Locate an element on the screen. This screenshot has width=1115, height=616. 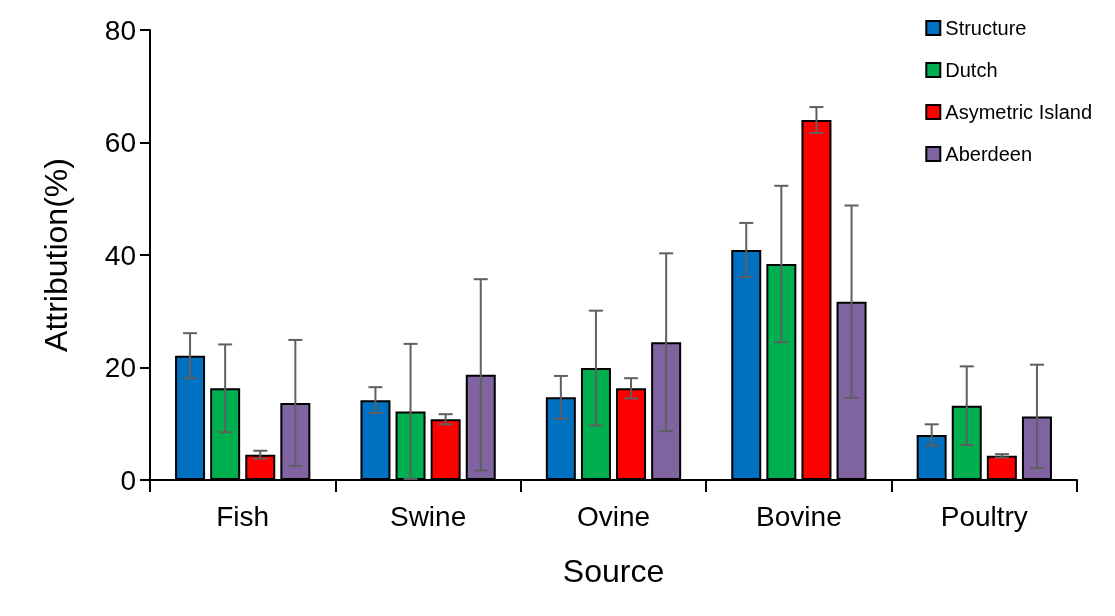
legend-label: Dutch is located at coordinates (971, 70).